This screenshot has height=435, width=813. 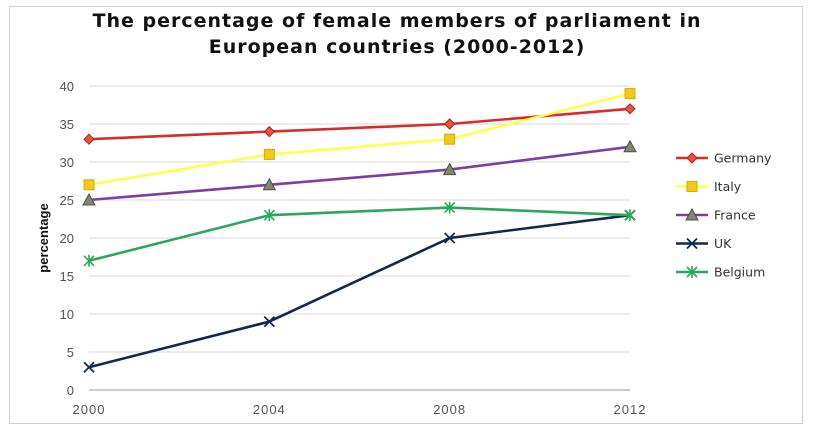 I want to click on legend-label-italy: Italy, so click(x=728, y=186).